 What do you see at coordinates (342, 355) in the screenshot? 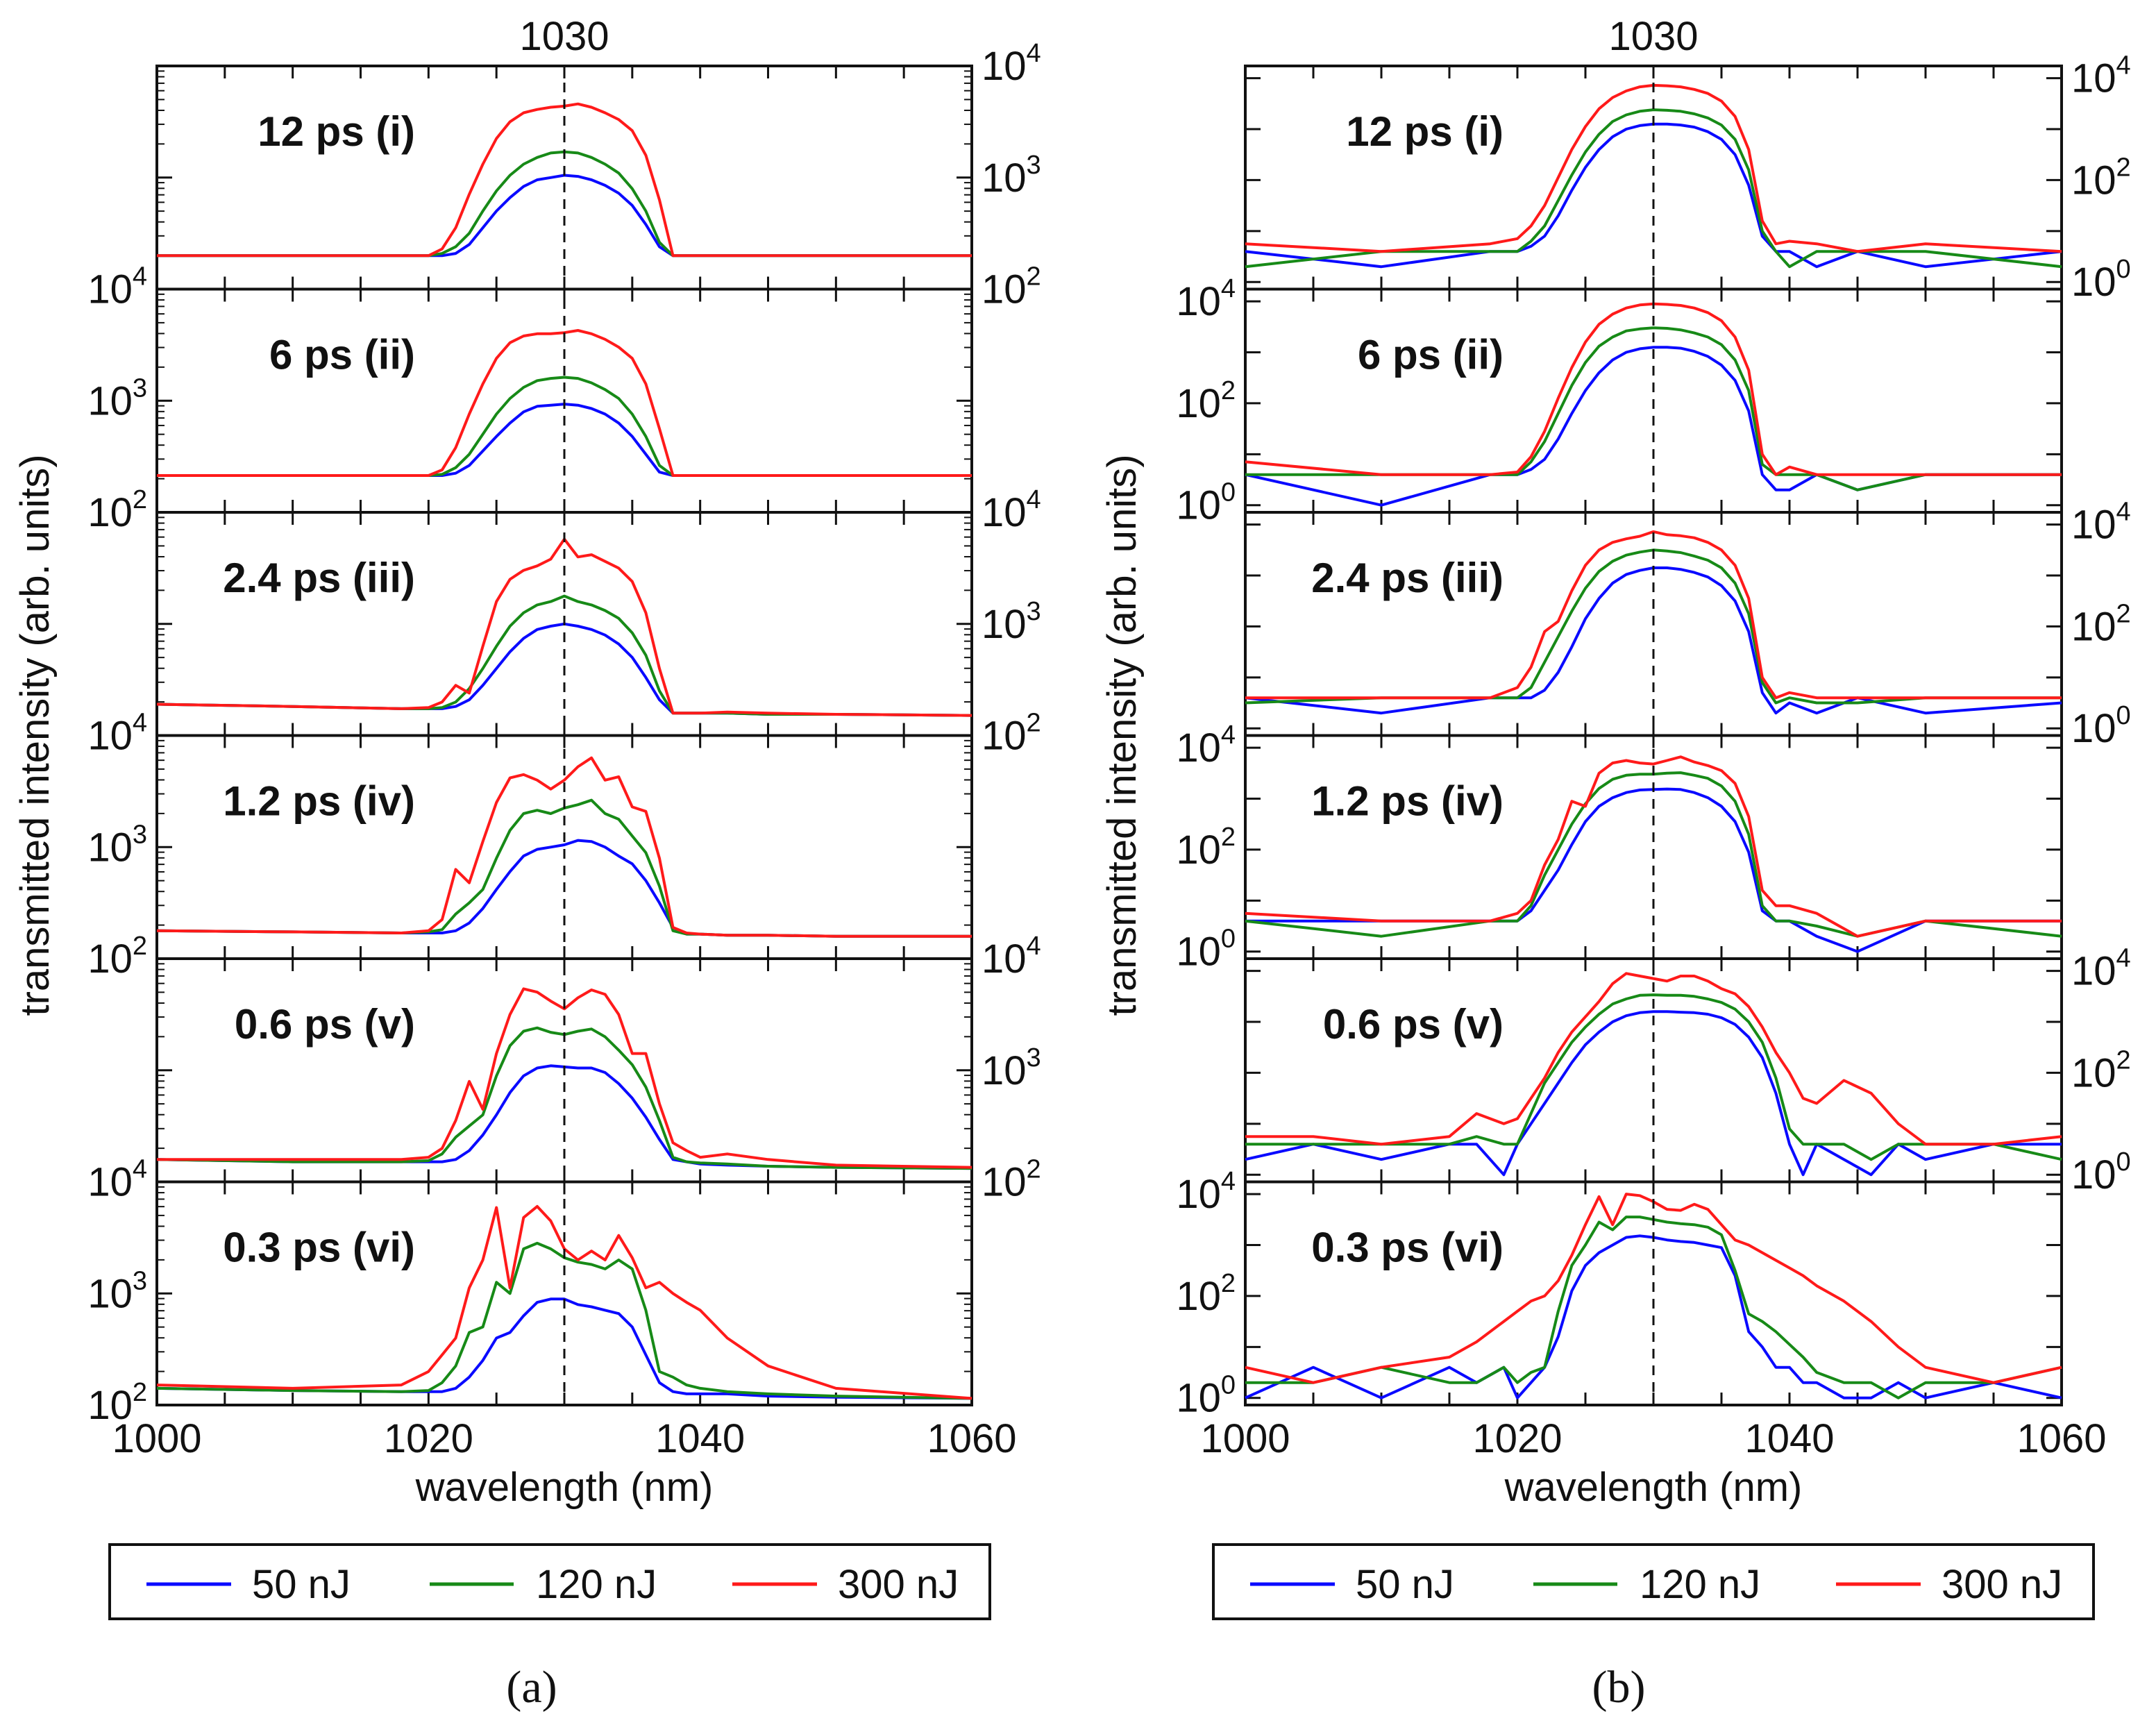
I see `panel-label: 6 ps (ii)` at bounding box center [342, 355].